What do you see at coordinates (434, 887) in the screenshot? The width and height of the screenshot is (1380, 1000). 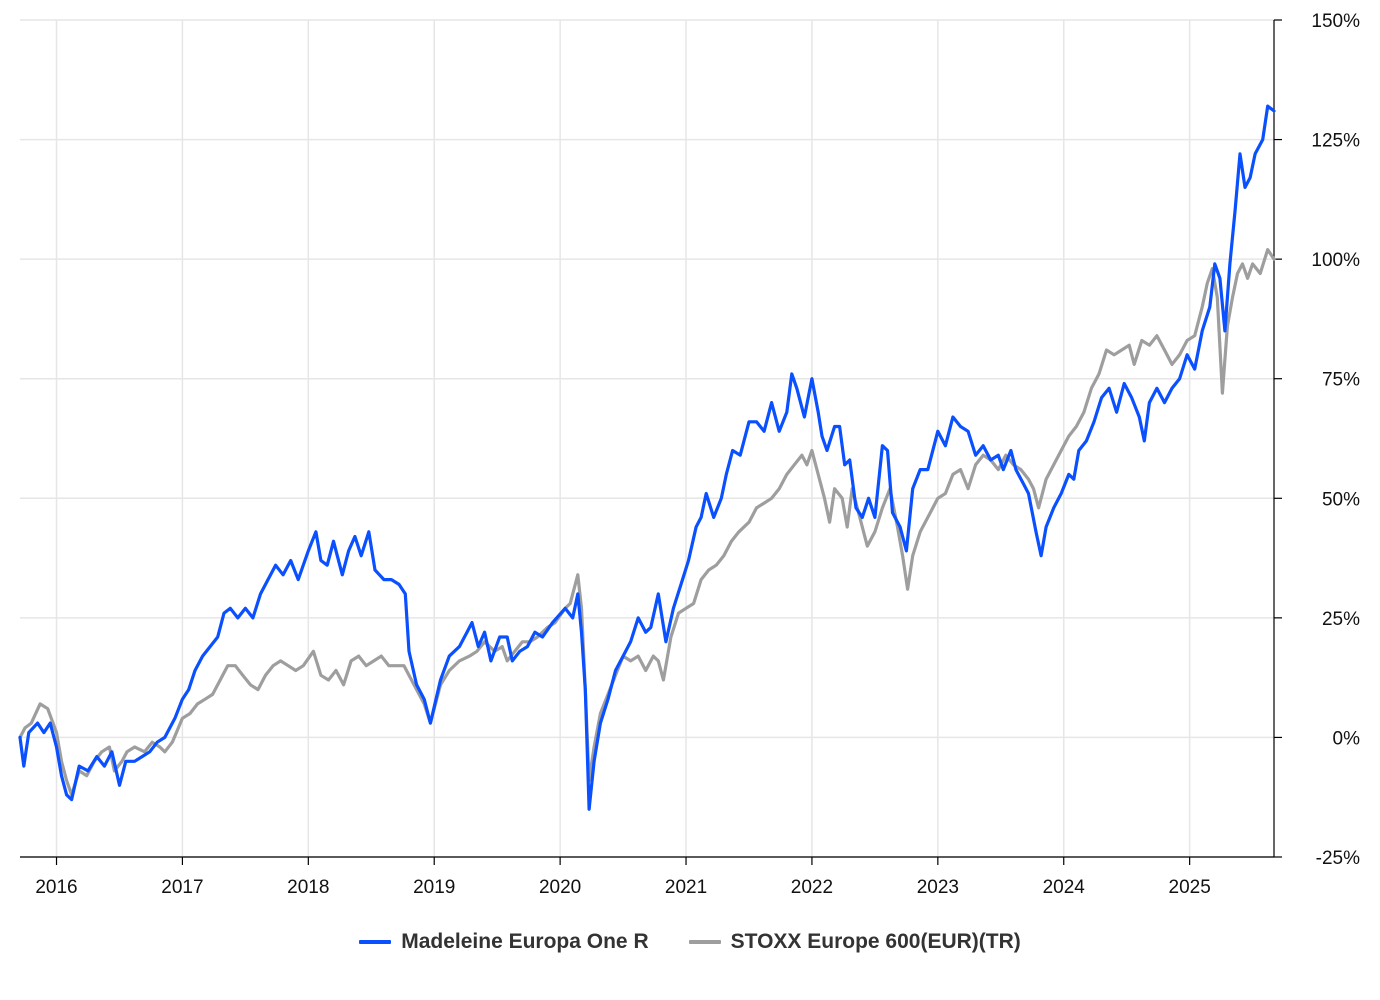 I see `x-tick-label: 2019` at bounding box center [434, 887].